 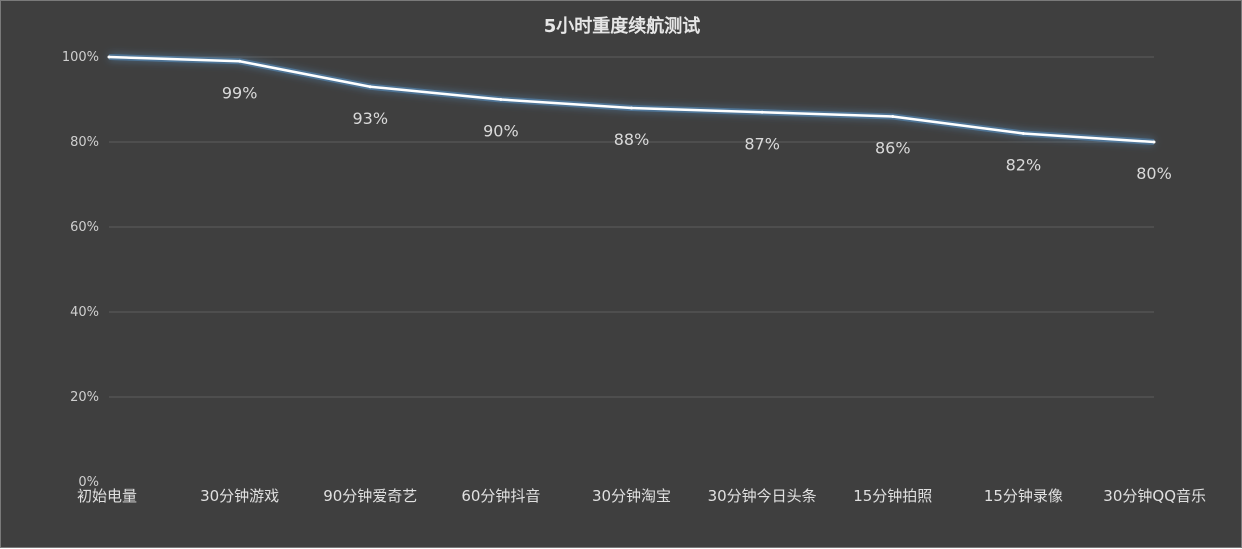 I want to click on x-tick-label: 15分钟录像, so click(x=1023, y=496).